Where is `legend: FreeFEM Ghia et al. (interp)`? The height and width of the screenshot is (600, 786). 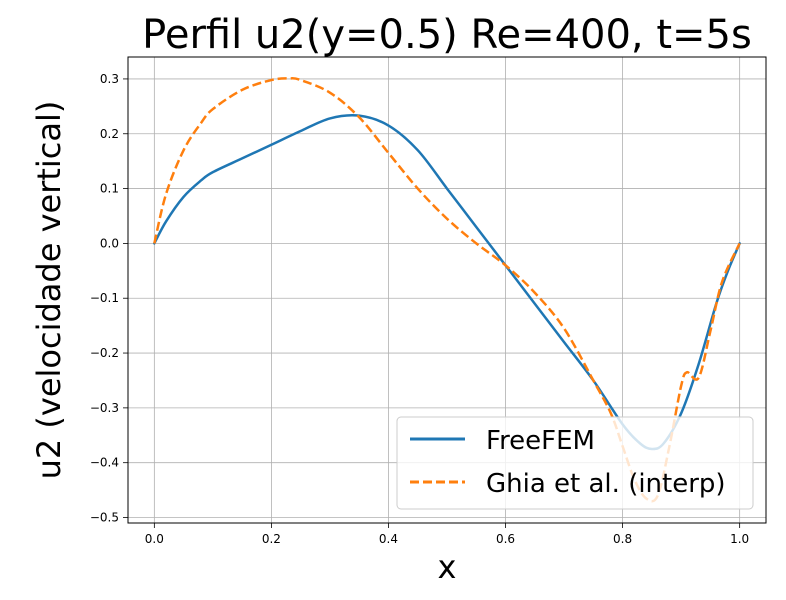
legend: FreeFEM Ghia et al. (interp) is located at coordinates (575, 463).